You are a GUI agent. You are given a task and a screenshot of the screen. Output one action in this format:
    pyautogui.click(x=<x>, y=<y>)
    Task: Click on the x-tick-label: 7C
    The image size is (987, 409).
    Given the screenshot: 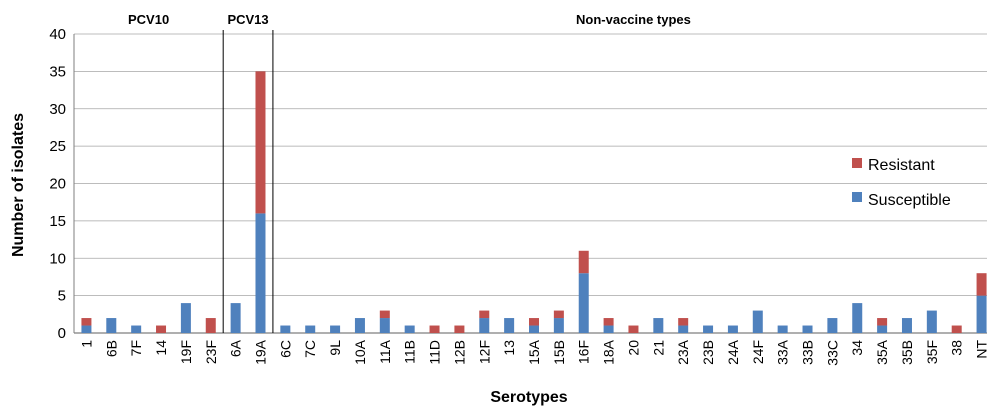 What is the action you would take?
    pyautogui.click(x=310, y=349)
    